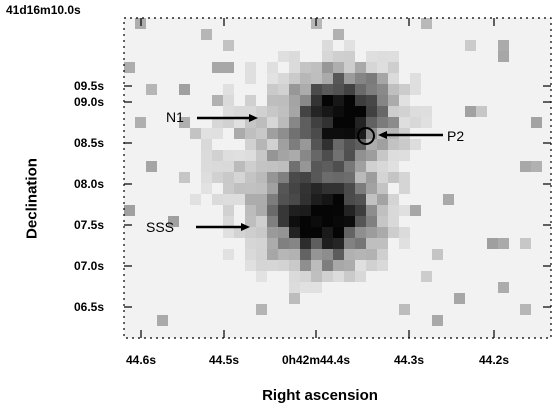 The height and width of the screenshot is (413, 560). I want to click on y-tick-label: 08.0s, so click(88, 184).